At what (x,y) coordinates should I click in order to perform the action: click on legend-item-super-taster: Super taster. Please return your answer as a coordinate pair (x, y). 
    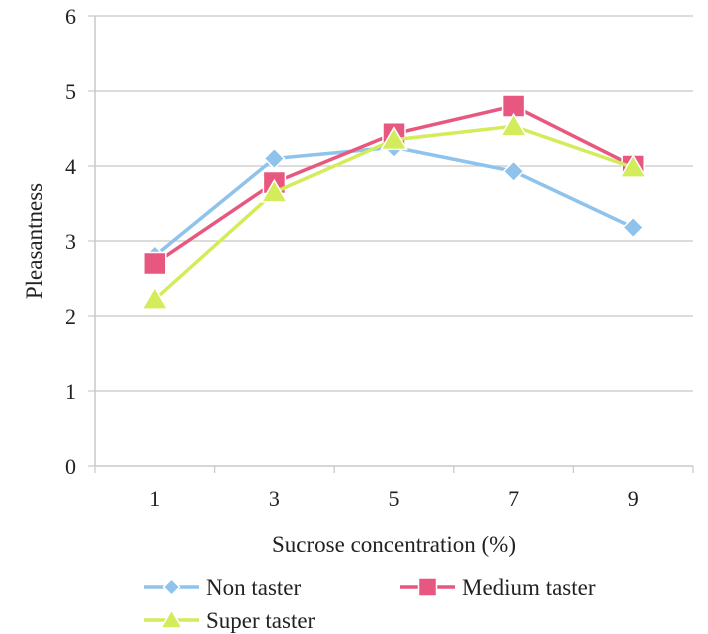
    Looking at the image, I should click on (230, 620).